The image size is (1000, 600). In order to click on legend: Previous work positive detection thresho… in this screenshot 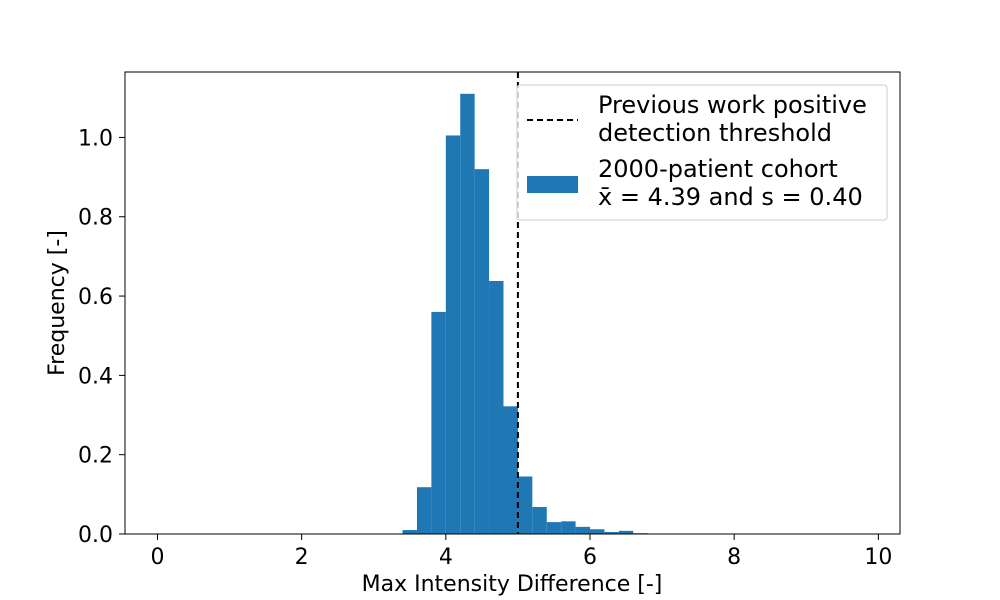, I will do `click(702, 152)`.